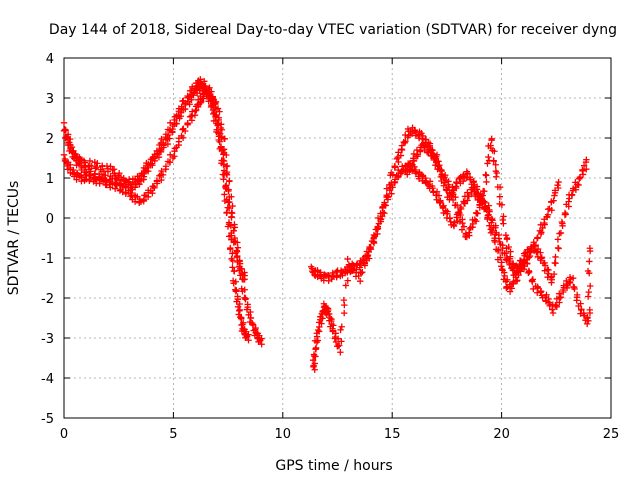 The image size is (640, 480). What do you see at coordinates (50, 219) in the screenshot?
I see `y-tick-label: 0` at bounding box center [50, 219].